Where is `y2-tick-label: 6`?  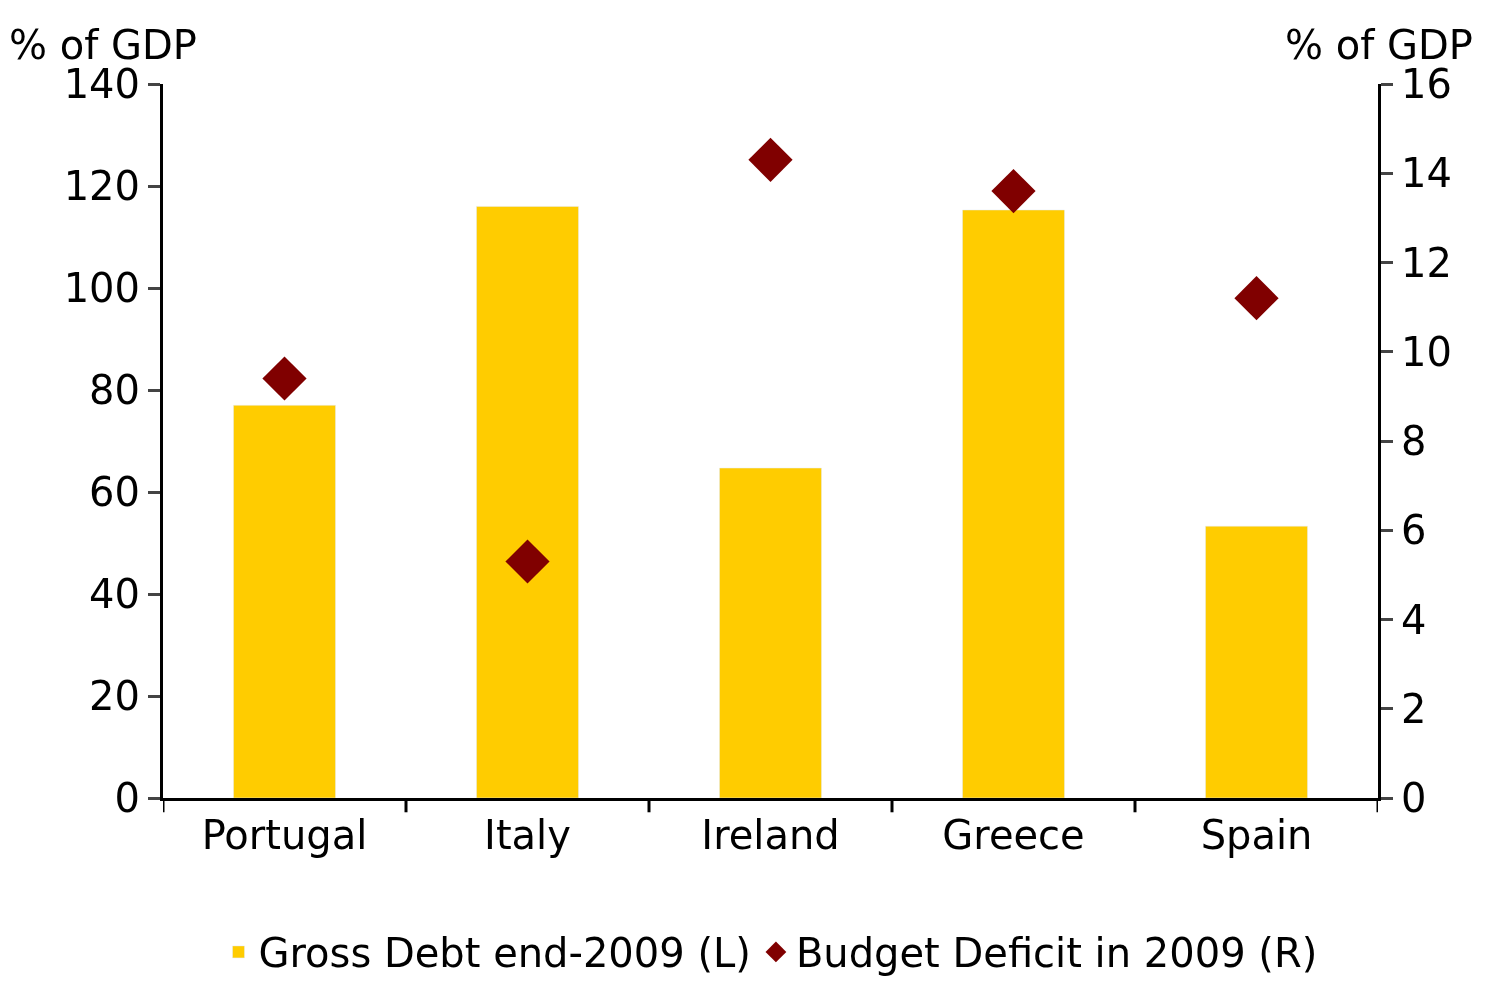
y2-tick-label: 6 is located at coordinates (1414, 530).